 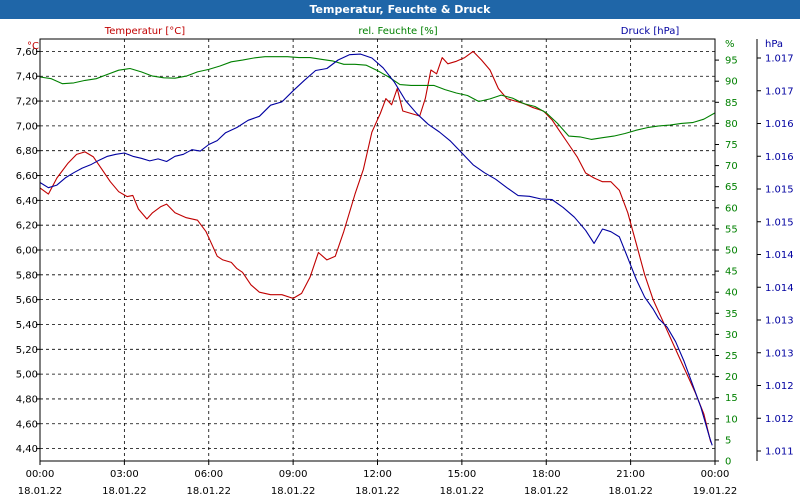 I want to click on humidity-tick-label: 50, so click(x=731, y=251).